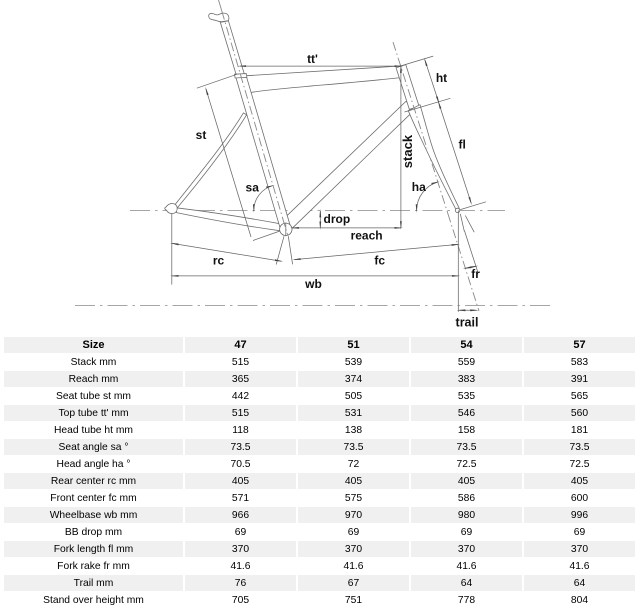 The height and width of the screenshot is (612, 640). I want to click on svg-text: ha, so click(419, 187).